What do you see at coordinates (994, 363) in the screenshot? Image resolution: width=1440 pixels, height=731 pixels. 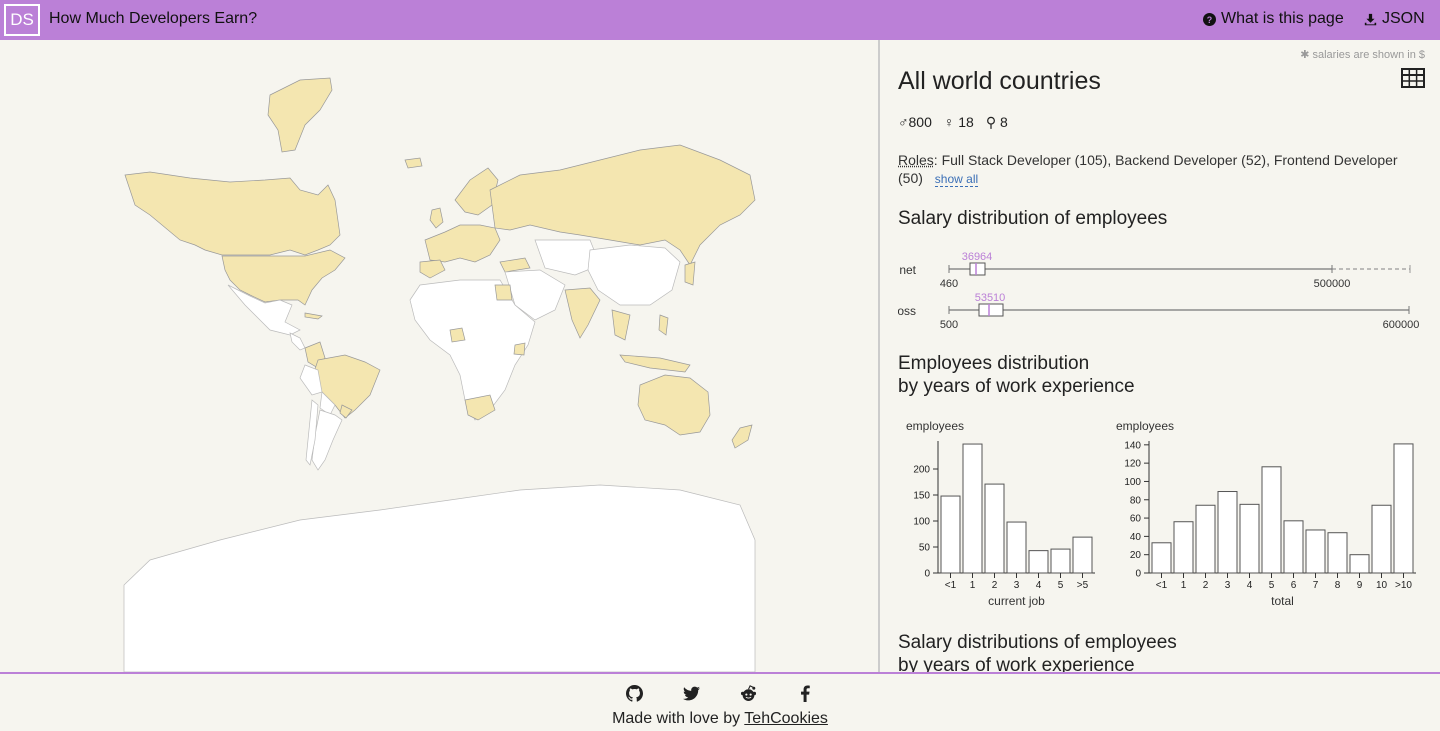 I see `experience-title-line1: Employees distribution` at bounding box center [994, 363].